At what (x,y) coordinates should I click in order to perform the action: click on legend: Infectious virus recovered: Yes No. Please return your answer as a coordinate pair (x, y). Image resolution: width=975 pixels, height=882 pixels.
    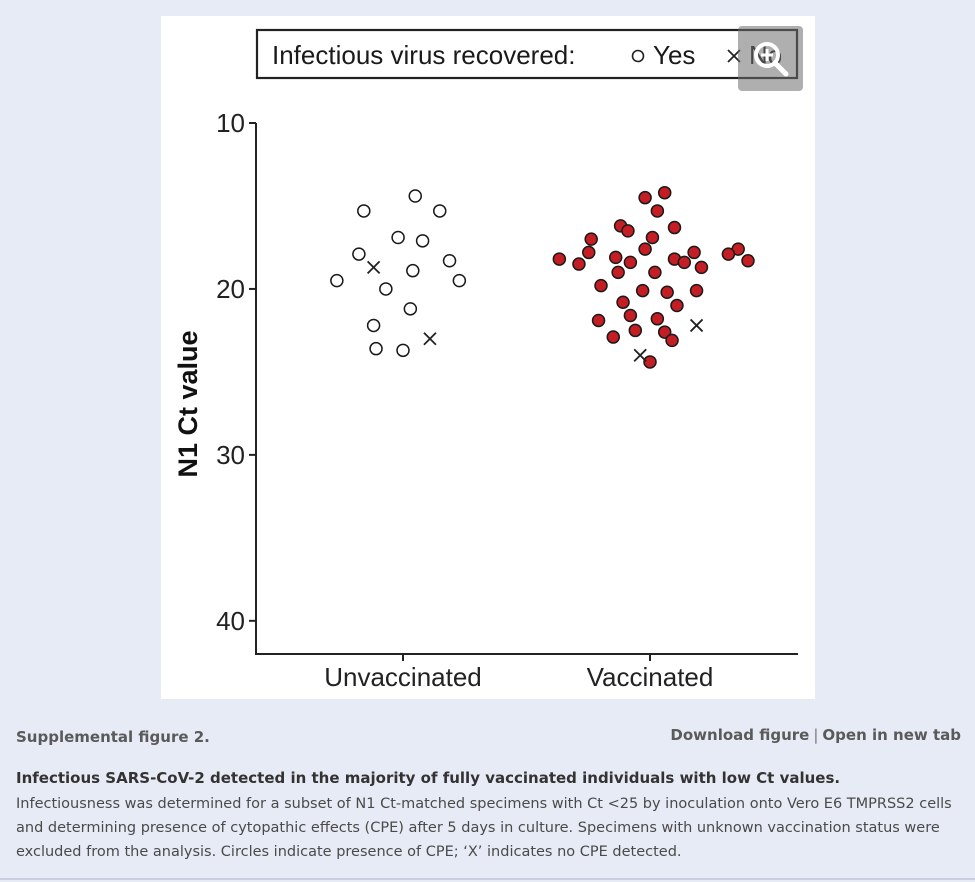
    Looking at the image, I should click on (527, 54).